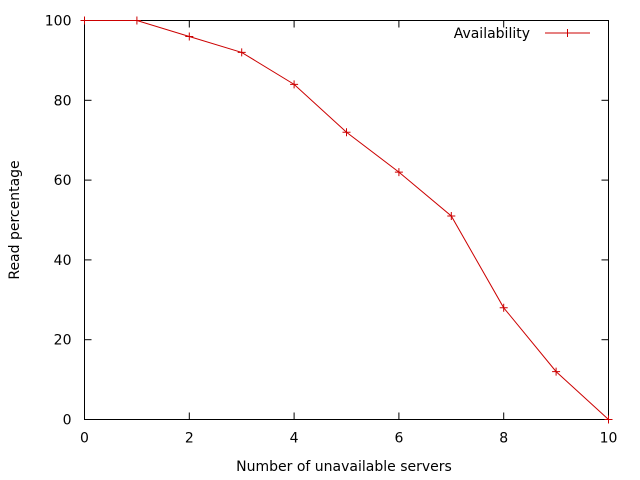 The width and height of the screenshot is (640, 480). Describe the element at coordinates (344, 467) in the screenshot. I see `x-axis-label: Number of unavailable servers` at that location.